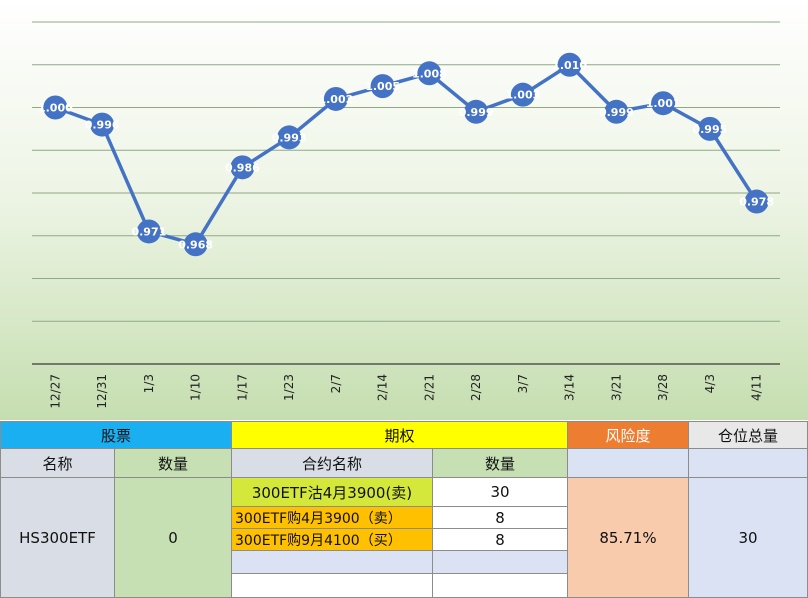  I want to click on x-tick-label: 1/17, so click(242, 387).